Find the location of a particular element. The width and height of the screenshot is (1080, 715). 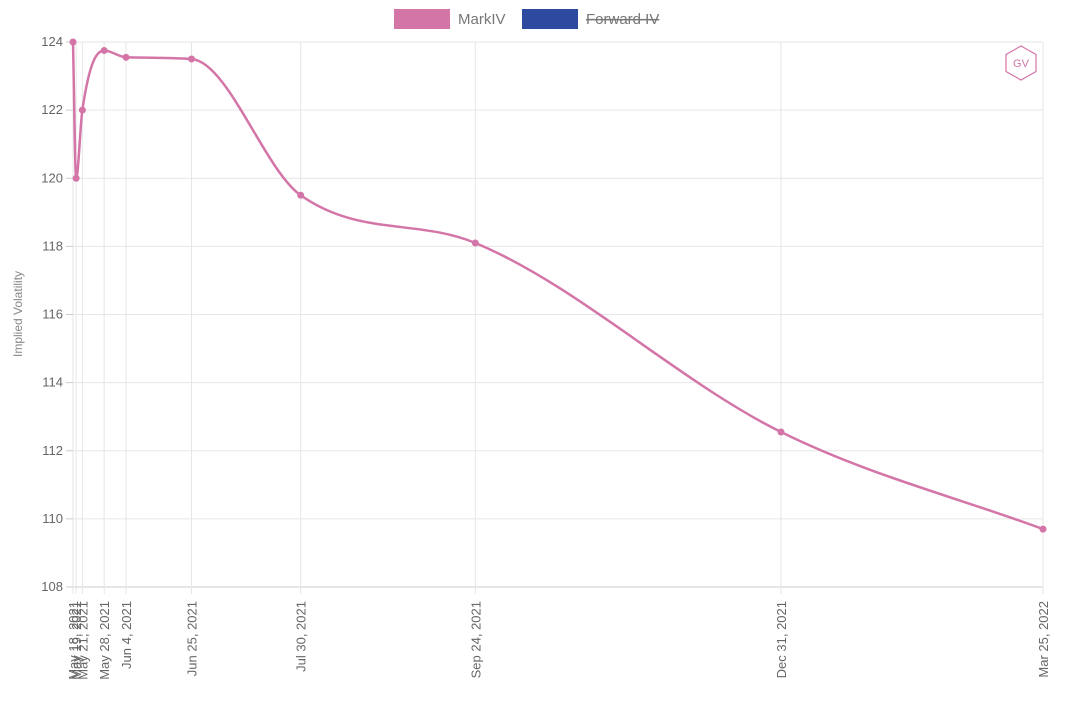

y-tick-label: 108 is located at coordinates (52, 586).